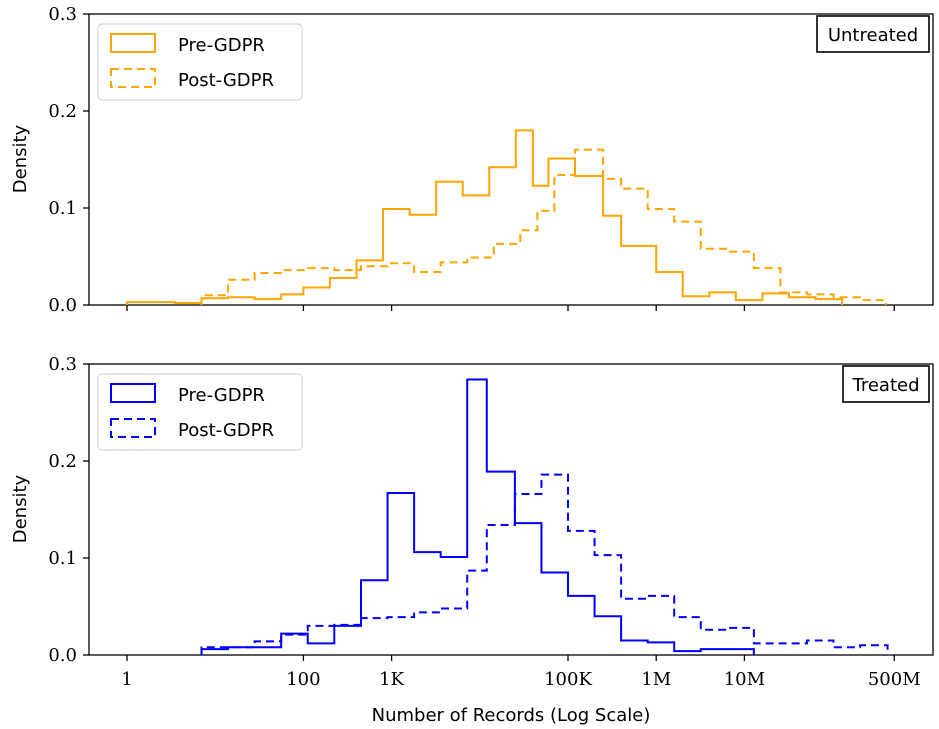 The height and width of the screenshot is (729, 939). Describe the element at coordinates (744, 679) in the screenshot. I see `x-tick-label: 10M` at that location.